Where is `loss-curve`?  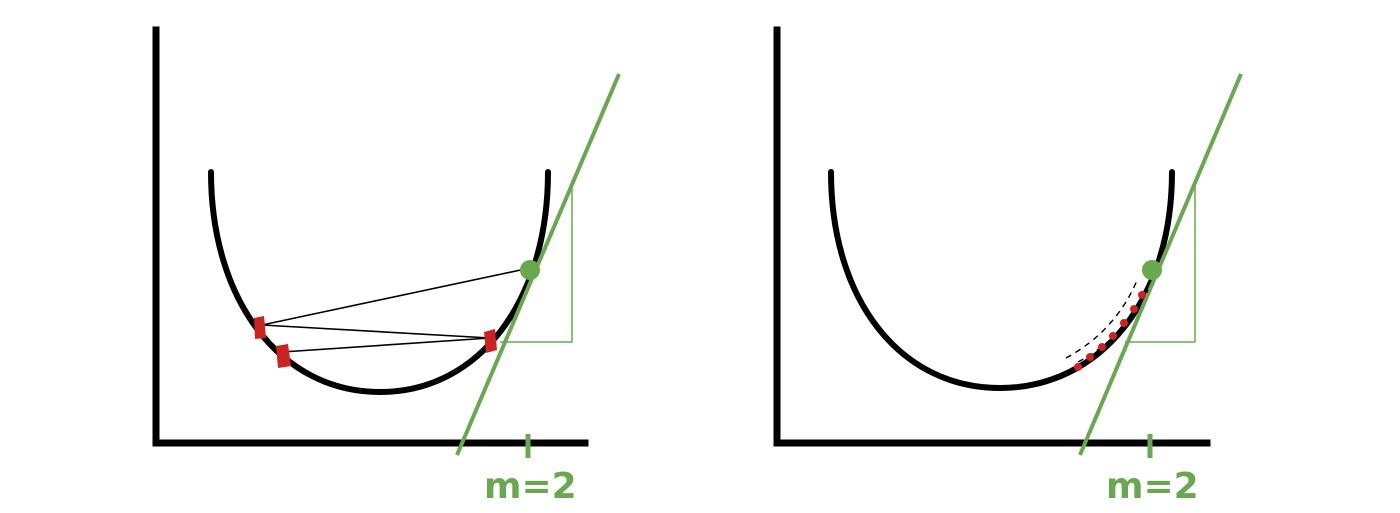
loss-curve is located at coordinates (379, 282).